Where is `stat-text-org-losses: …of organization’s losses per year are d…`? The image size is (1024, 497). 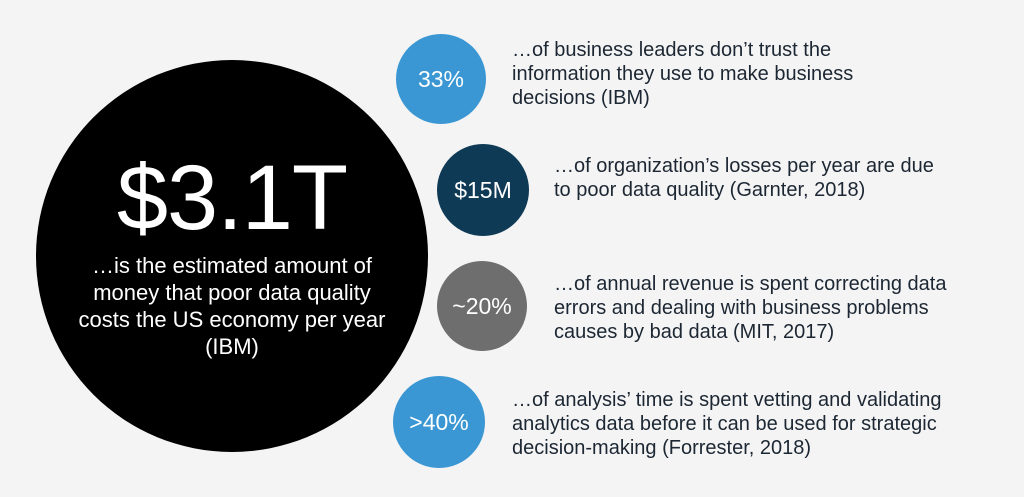
stat-text-org-losses: …of organization’s losses per year are d… is located at coordinates (744, 178).